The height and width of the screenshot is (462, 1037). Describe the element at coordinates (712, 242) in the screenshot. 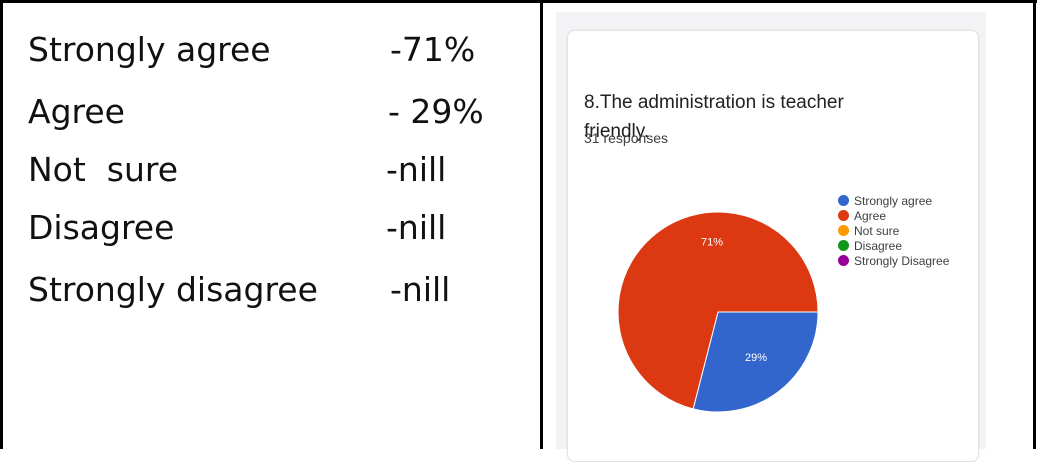

I see `pie-data-label: 71%` at that location.